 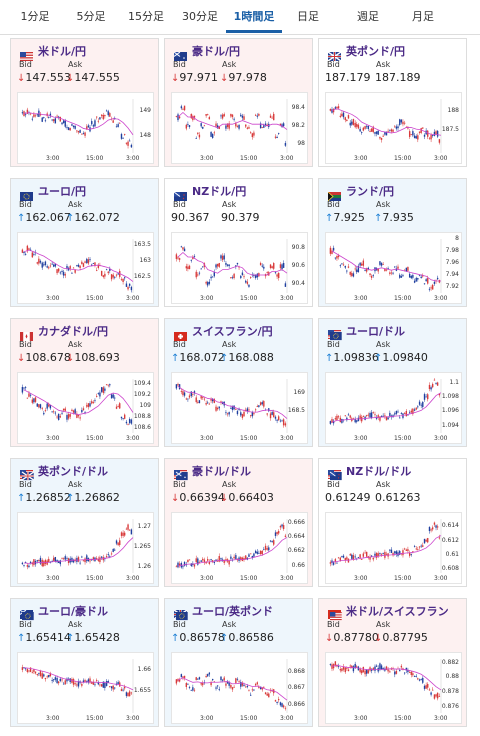 I want to click on price-chart: 8 7.98 7.96 7.94 7.92 3:00 15:00 3:00, so click(x=393, y=268).